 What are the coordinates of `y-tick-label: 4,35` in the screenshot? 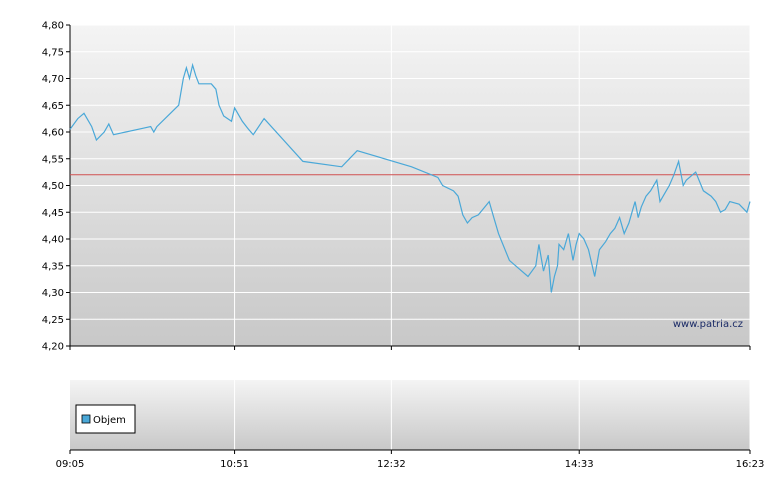 It's located at (53, 266).